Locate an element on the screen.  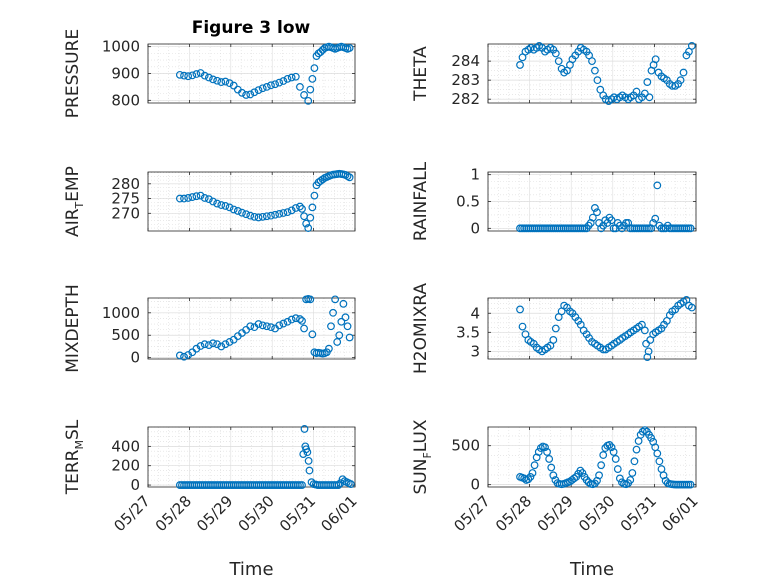
y-axis-label: SUNFLUX is located at coordinates (422, 456).